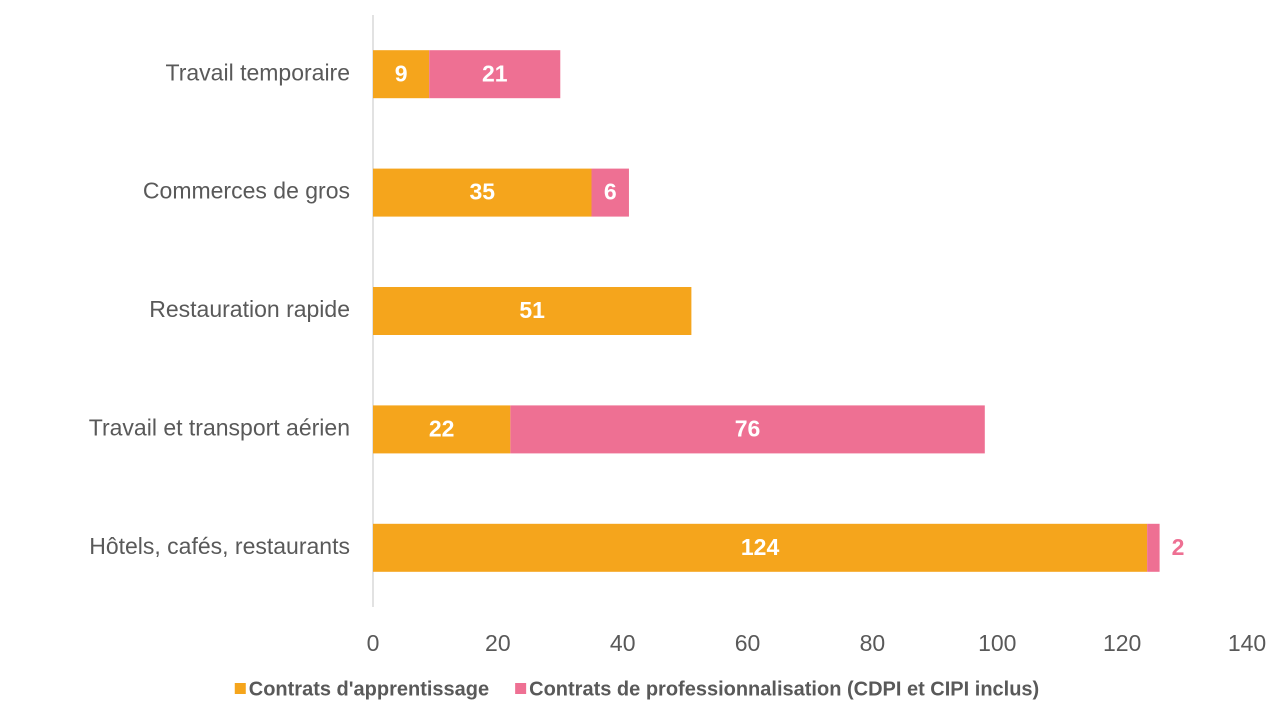  What do you see at coordinates (219, 546) in the screenshot?
I see `y-tick-label: Hôtels, cafés, restaurants` at bounding box center [219, 546].